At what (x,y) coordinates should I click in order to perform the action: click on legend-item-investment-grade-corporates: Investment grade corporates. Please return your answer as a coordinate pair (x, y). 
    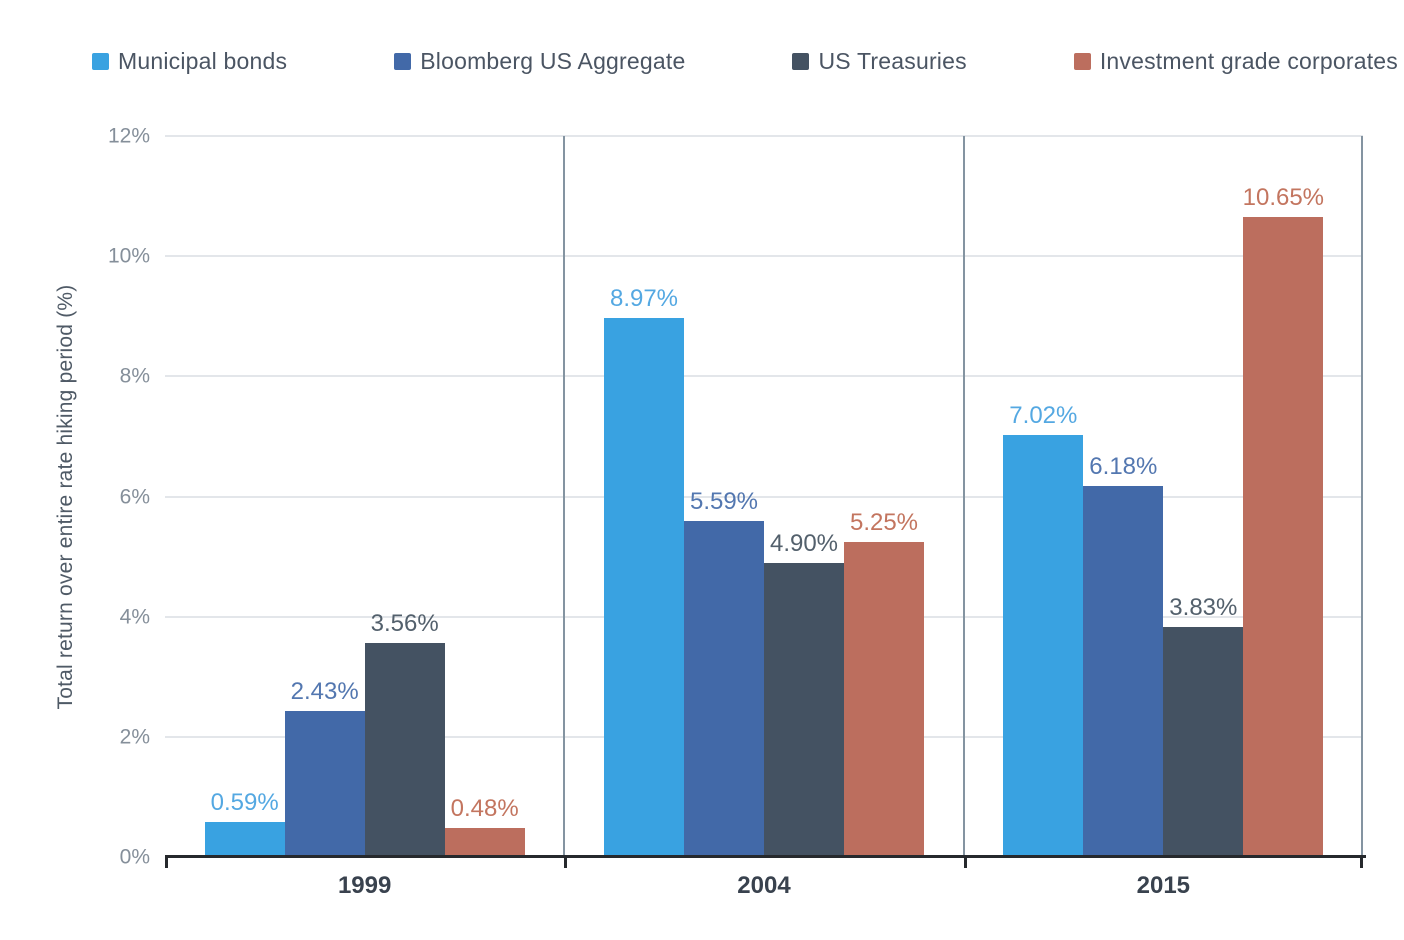
    Looking at the image, I should click on (1235, 60).